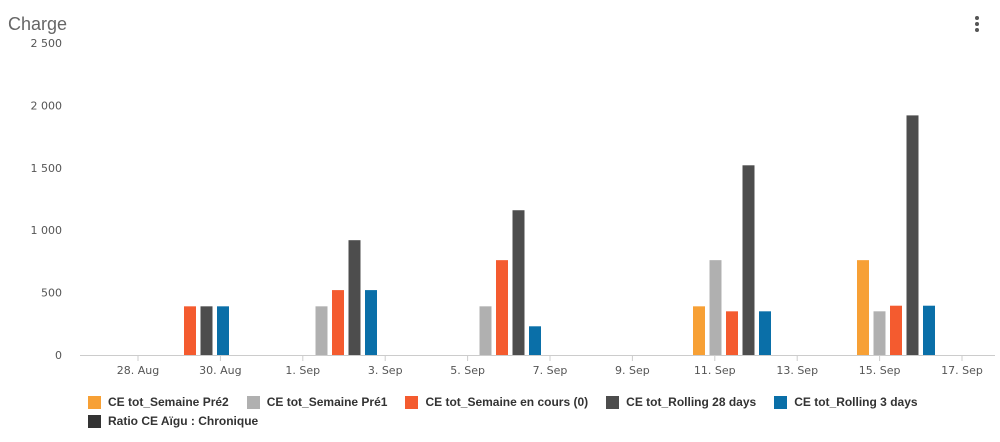 The height and width of the screenshot is (442, 1000). I want to click on vertical-ellipsis-icon, so click(977, 24).